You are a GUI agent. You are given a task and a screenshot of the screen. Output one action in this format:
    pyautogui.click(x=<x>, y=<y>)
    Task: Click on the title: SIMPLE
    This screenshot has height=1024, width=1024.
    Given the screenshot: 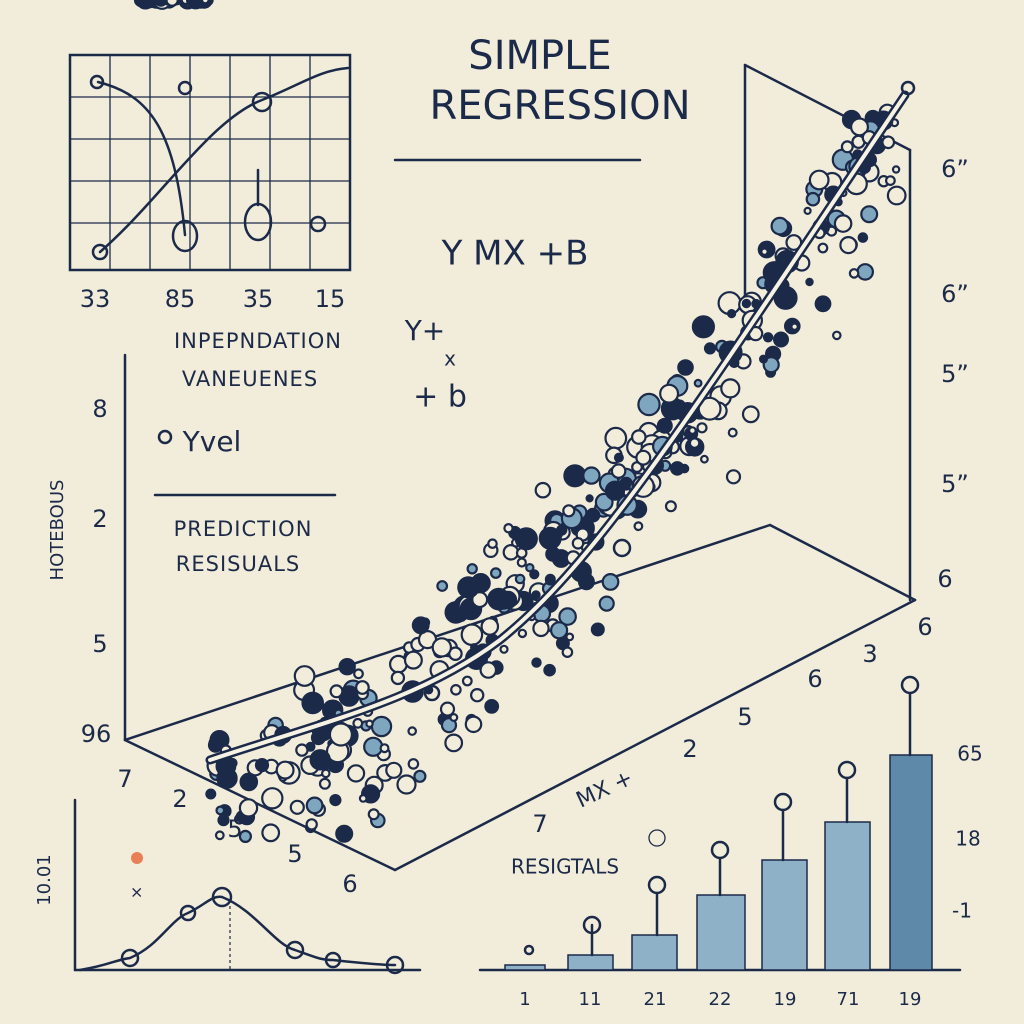 What is the action you would take?
    pyautogui.click(x=539, y=56)
    